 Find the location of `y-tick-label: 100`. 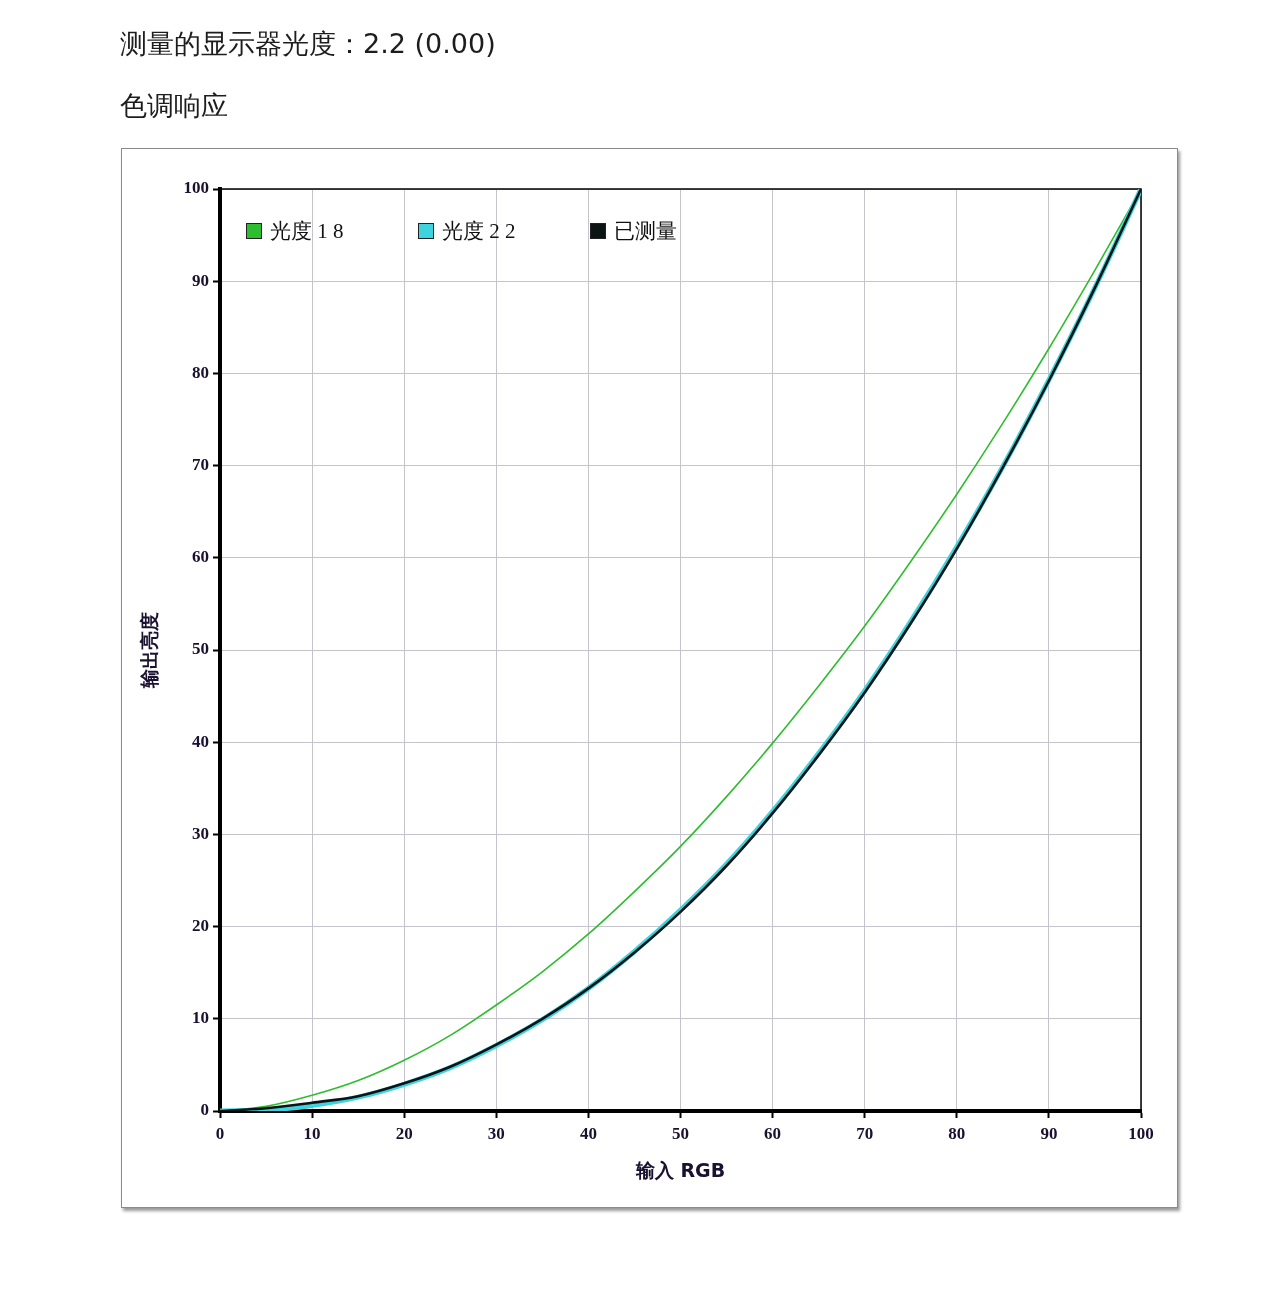

y-tick-label: 100 is located at coordinates (196, 188).